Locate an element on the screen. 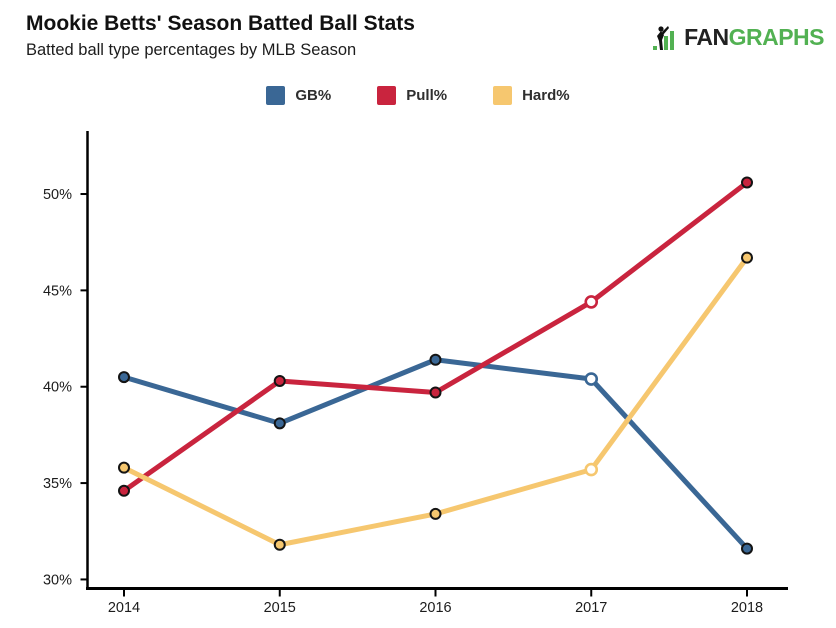  y-tick-label: 30% is located at coordinates (57, 580).